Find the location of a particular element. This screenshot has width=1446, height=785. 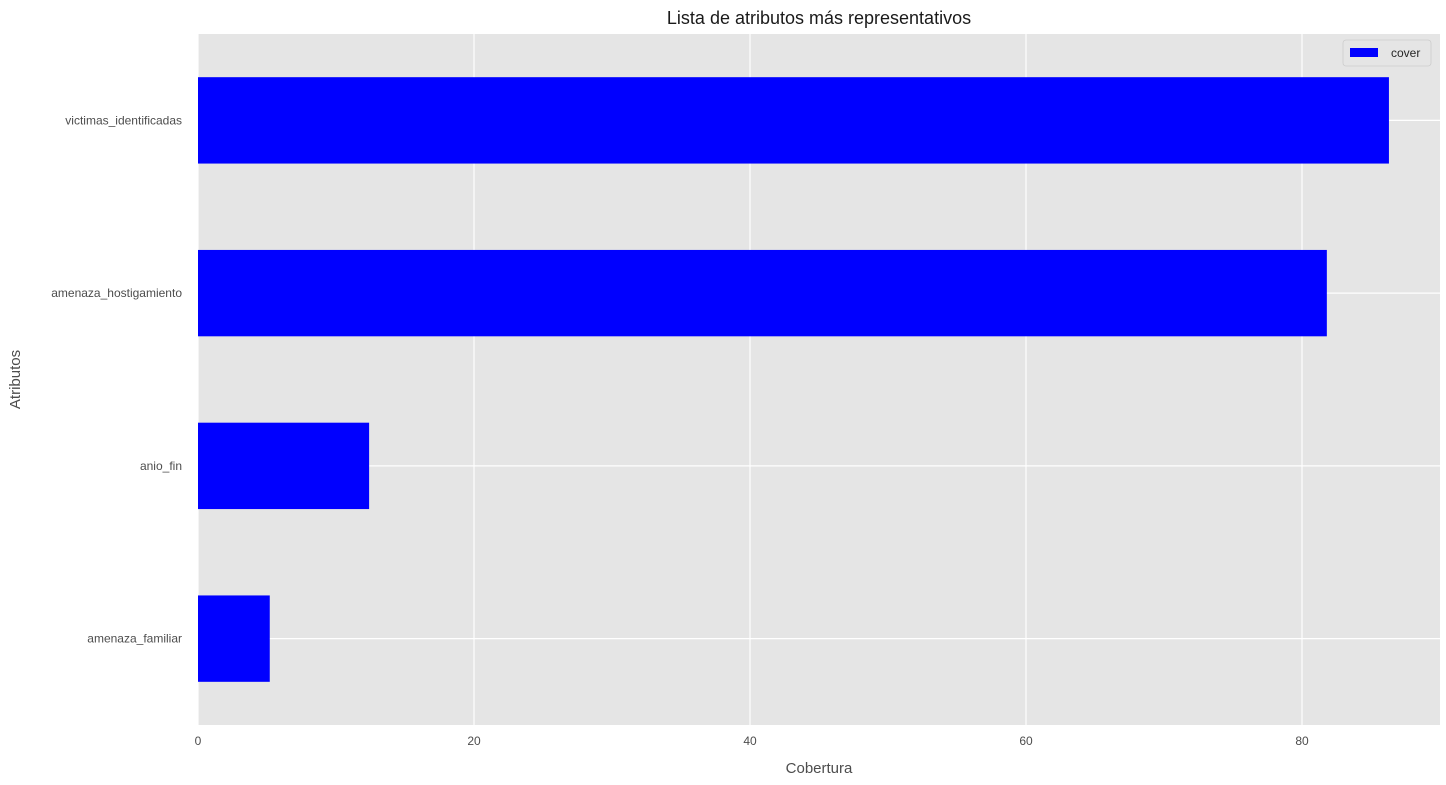

y-tick-label: anio_fin is located at coordinates (161, 466).